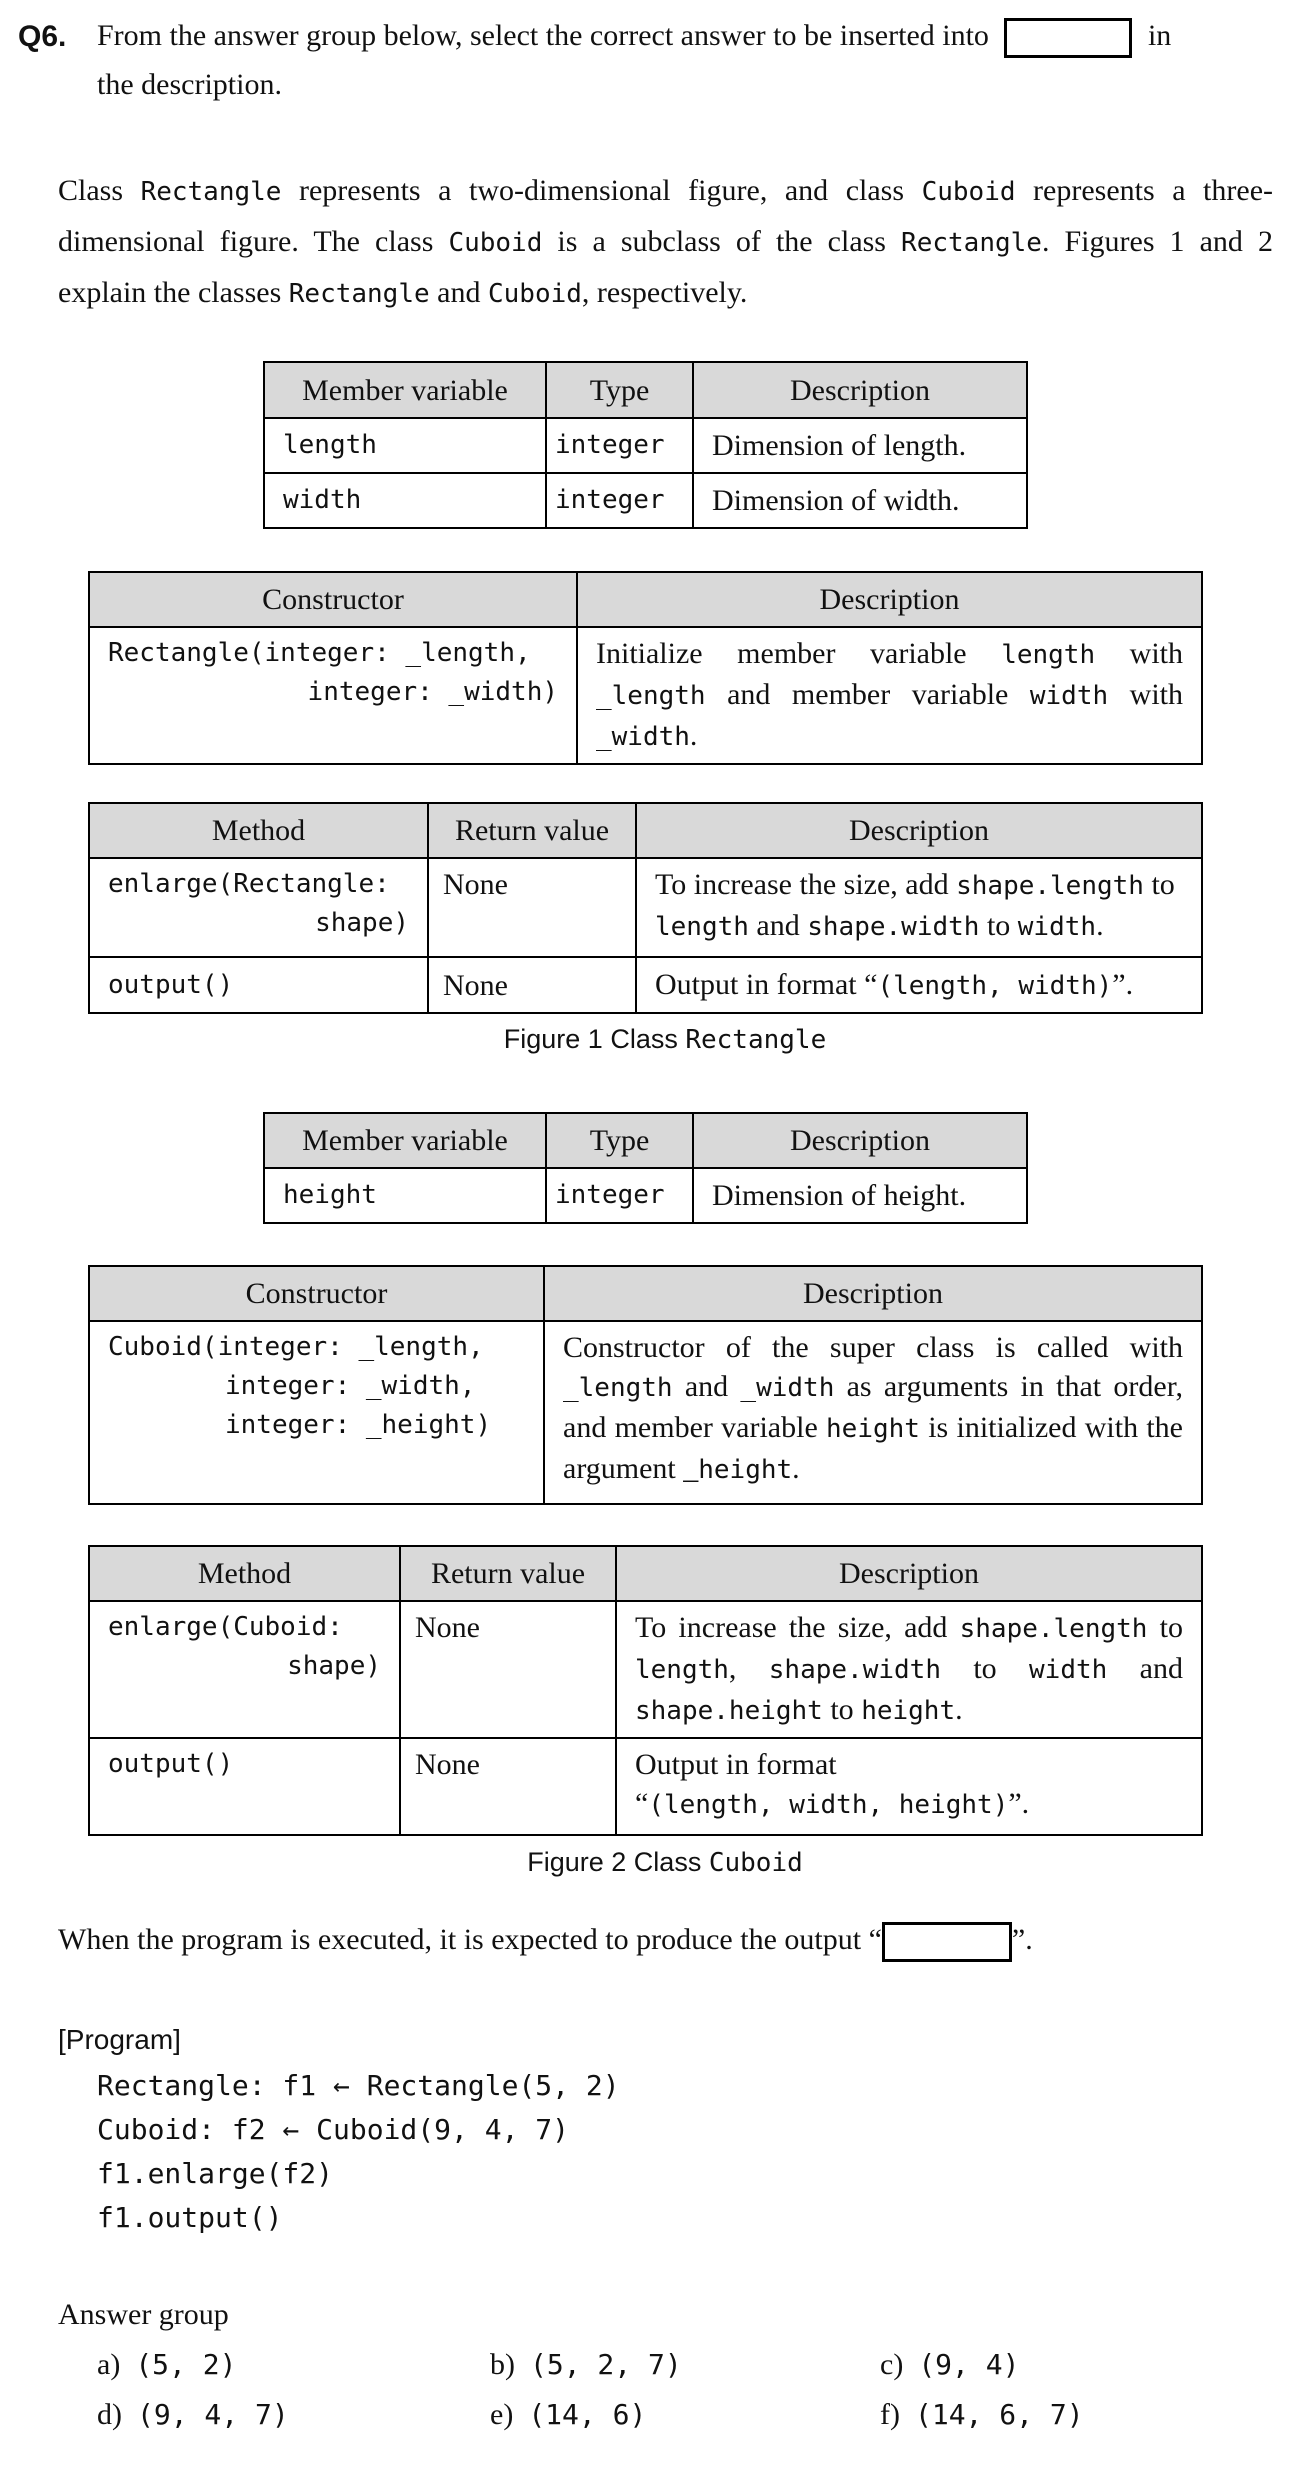 The height and width of the screenshot is (2468, 1298). I want to click on table-row: length integer Dimension of length., so click(645, 445).